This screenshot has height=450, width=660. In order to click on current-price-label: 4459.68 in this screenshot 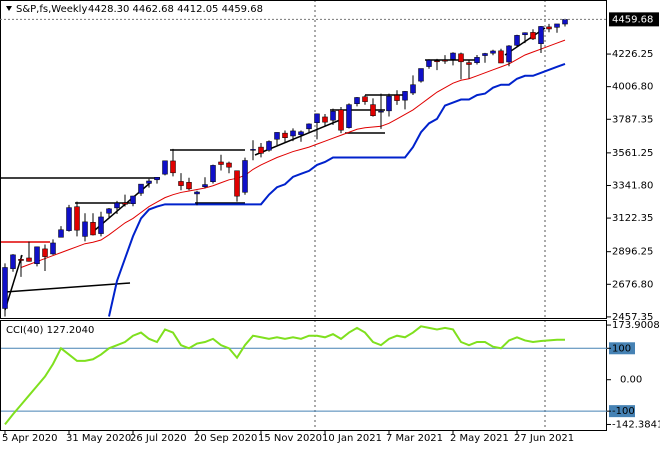, I will do `click(632, 19)`.